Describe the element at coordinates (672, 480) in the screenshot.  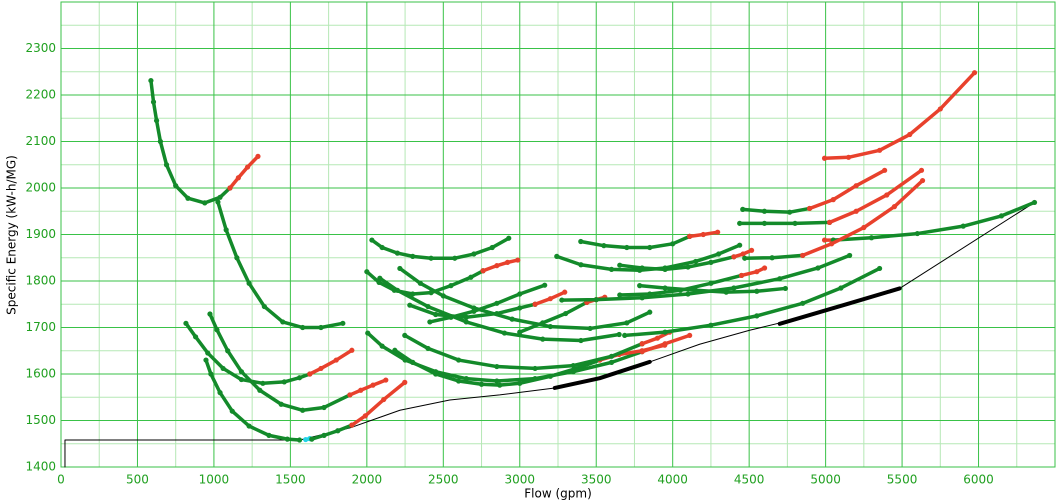
I see `x-tick-label: 4000` at that location.